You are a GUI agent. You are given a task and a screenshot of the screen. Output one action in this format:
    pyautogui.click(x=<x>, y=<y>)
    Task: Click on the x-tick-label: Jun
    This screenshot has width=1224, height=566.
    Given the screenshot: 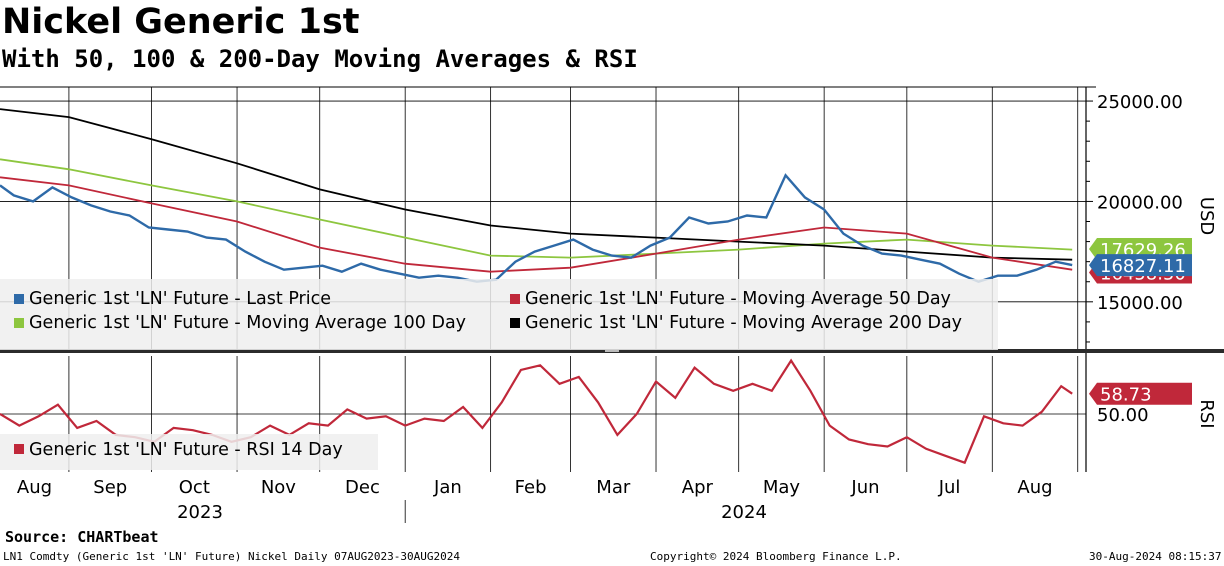 What is the action you would take?
    pyautogui.click(x=864, y=487)
    